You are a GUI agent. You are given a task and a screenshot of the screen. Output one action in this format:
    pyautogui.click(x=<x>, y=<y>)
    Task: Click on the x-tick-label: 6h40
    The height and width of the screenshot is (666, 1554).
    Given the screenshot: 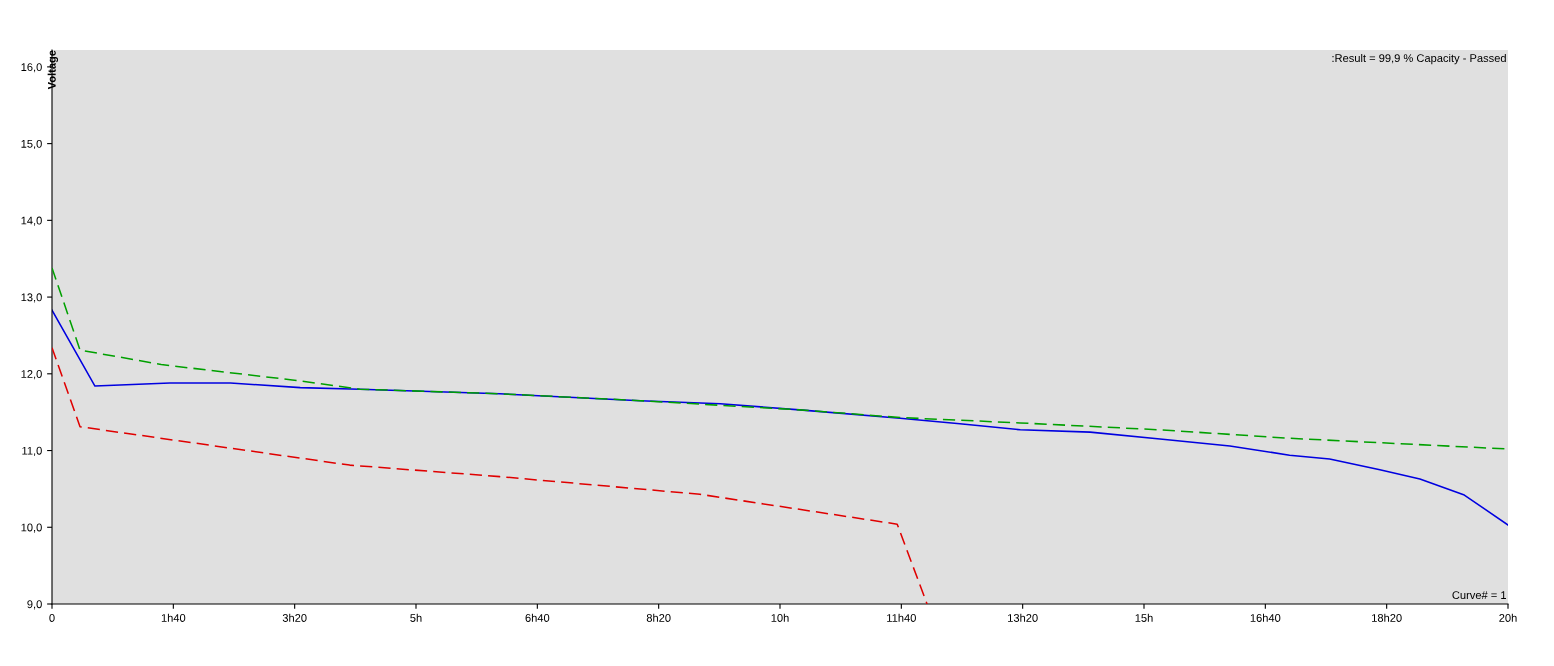 What is the action you would take?
    pyautogui.click(x=537, y=617)
    